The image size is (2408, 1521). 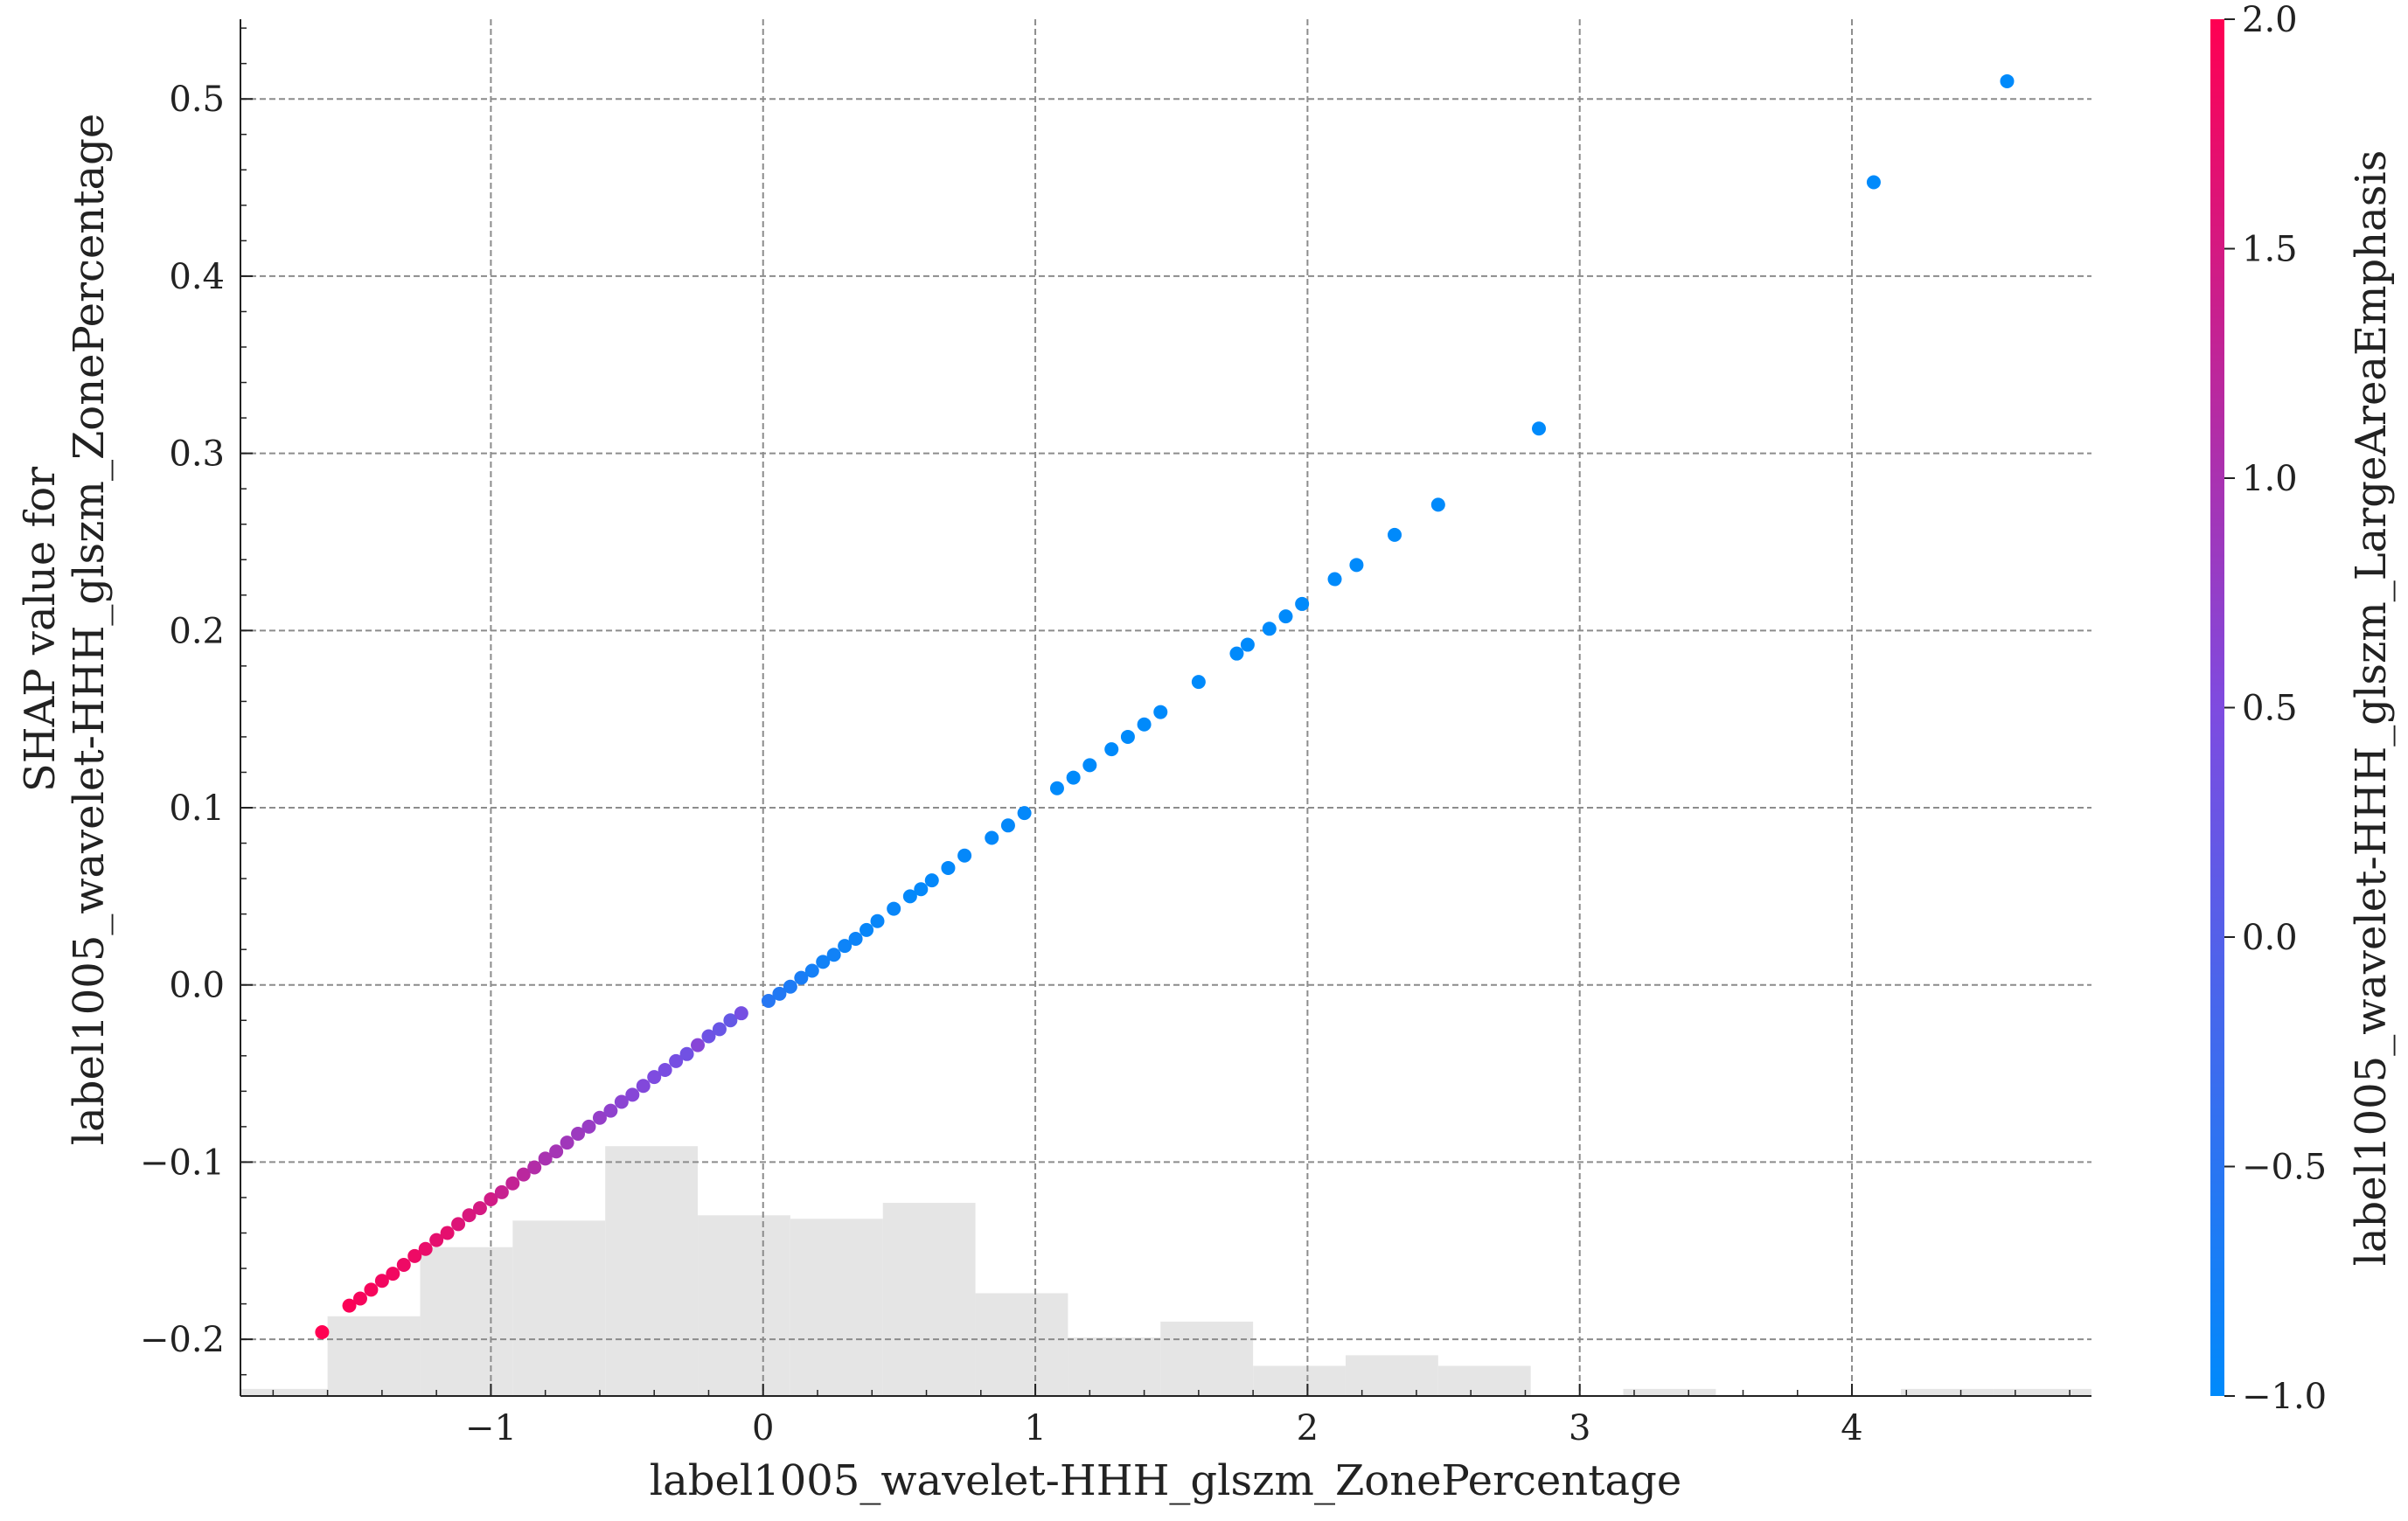 What do you see at coordinates (2270, 709) in the screenshot?
I see `colorbar-tick-label: 0.5` at bounding box center [2270, 709].